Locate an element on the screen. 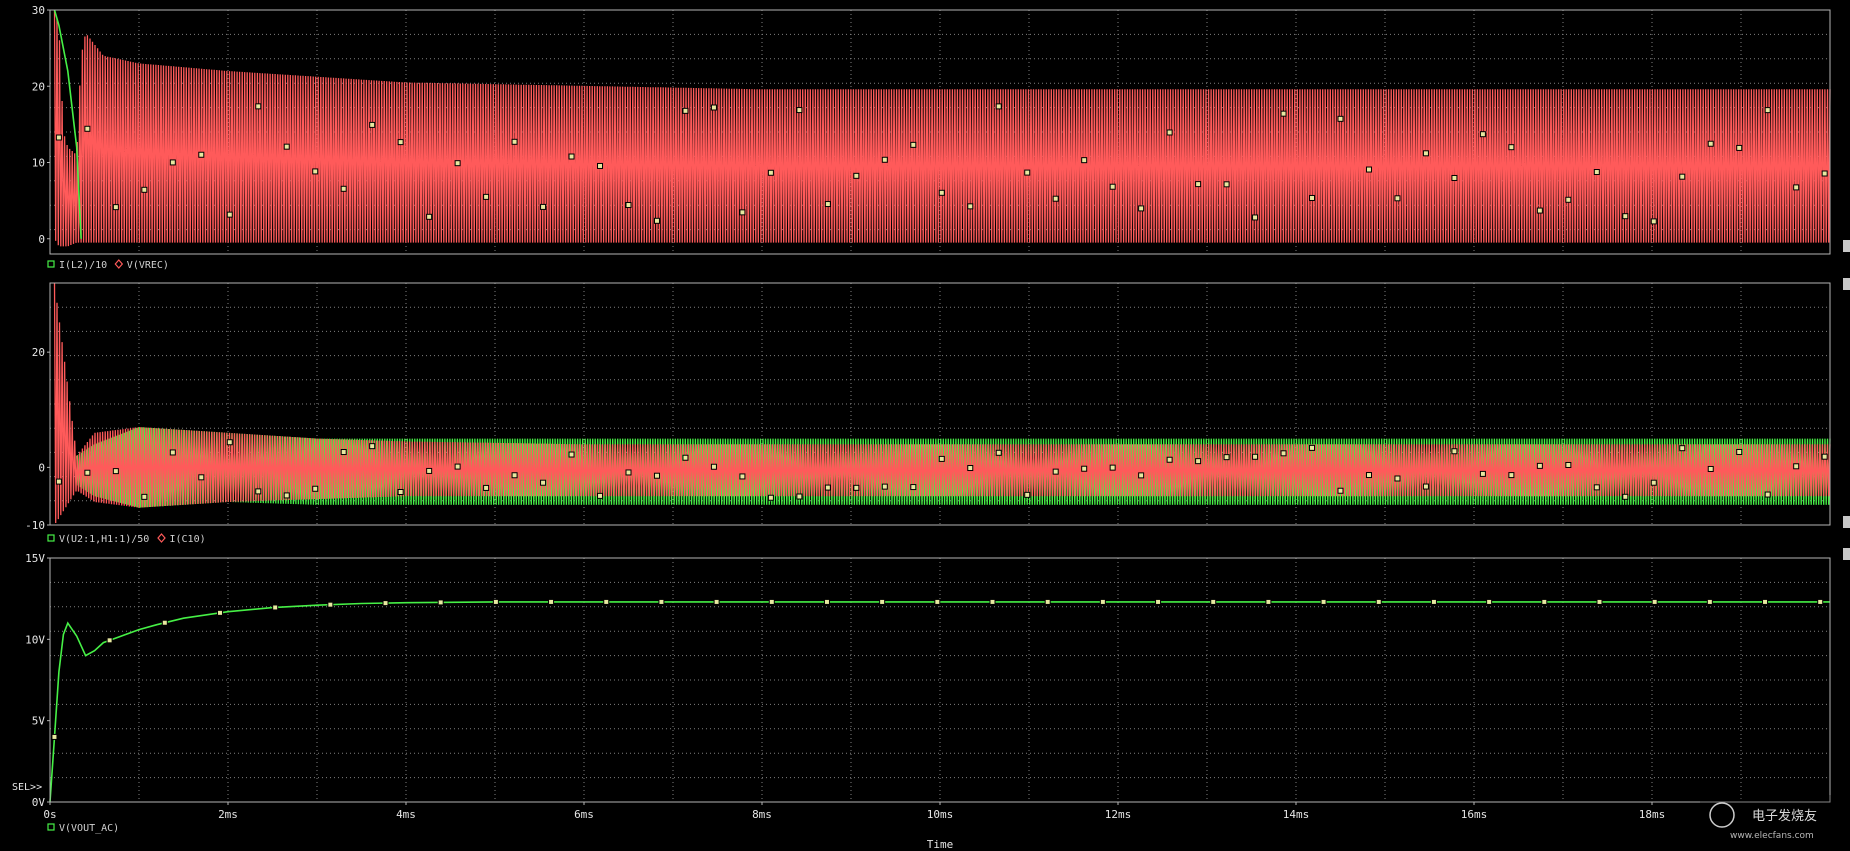 The height and width of the screenshot is (851, 1850). scroll-handle-bottom is located at coordinates (1846, 554).